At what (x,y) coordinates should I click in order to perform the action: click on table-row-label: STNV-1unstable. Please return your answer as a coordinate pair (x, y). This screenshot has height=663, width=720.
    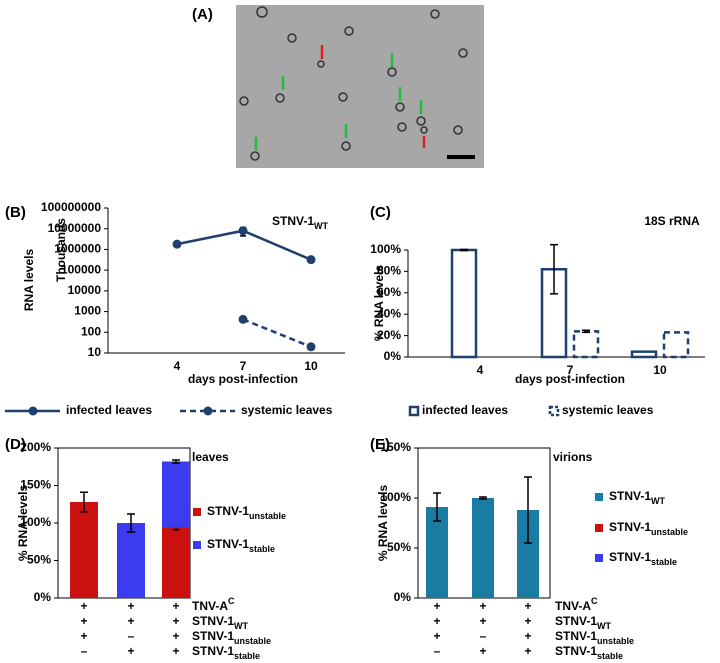
    Looking at the image, I should click on (594, 637).